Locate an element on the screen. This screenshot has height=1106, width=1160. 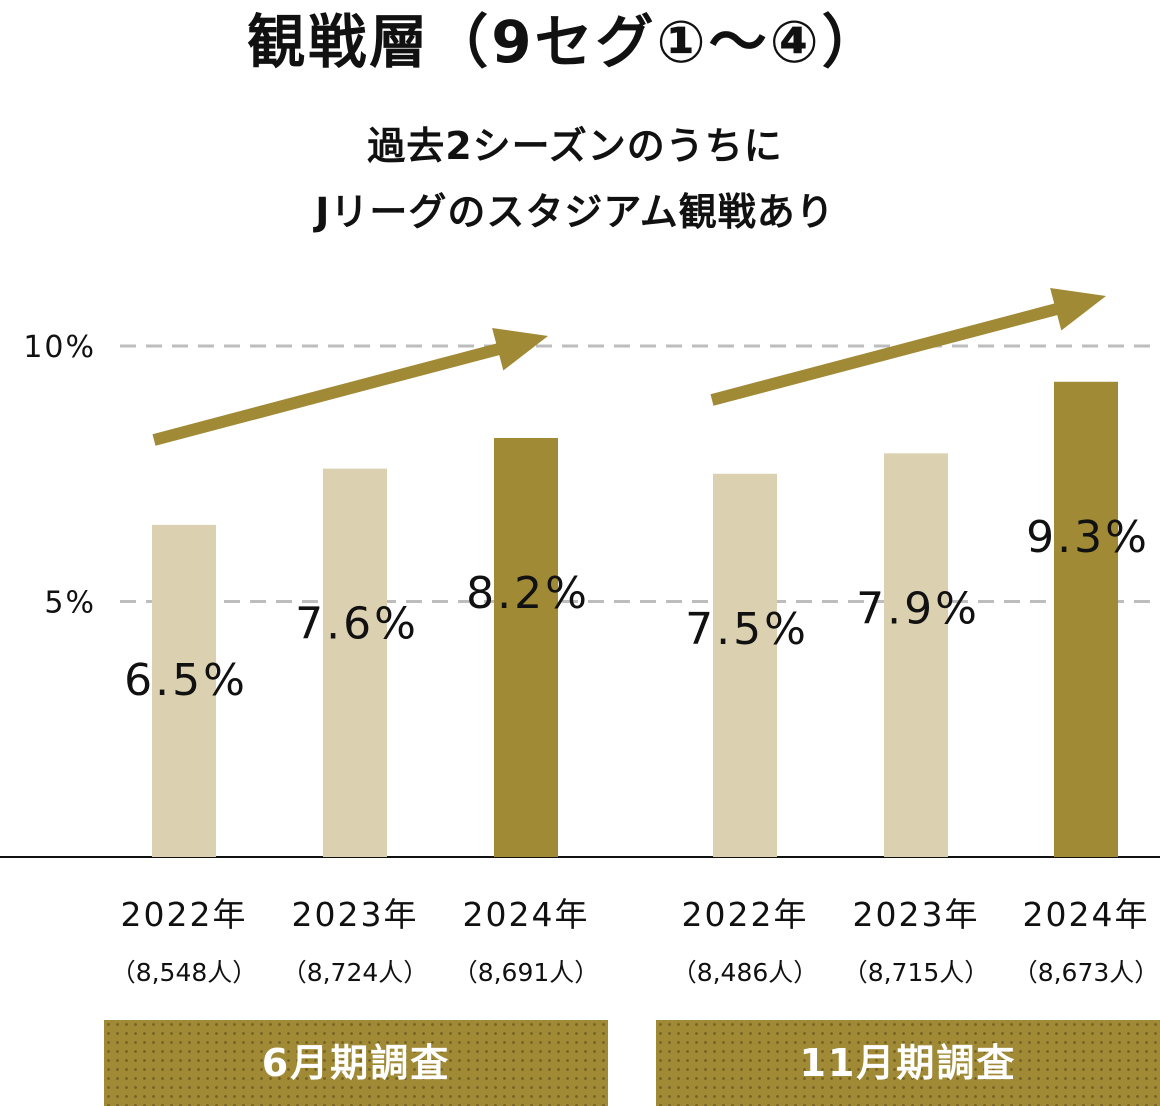
x-tick-sample-g2-1: （8,486人） is located at coordinates (745, 972).